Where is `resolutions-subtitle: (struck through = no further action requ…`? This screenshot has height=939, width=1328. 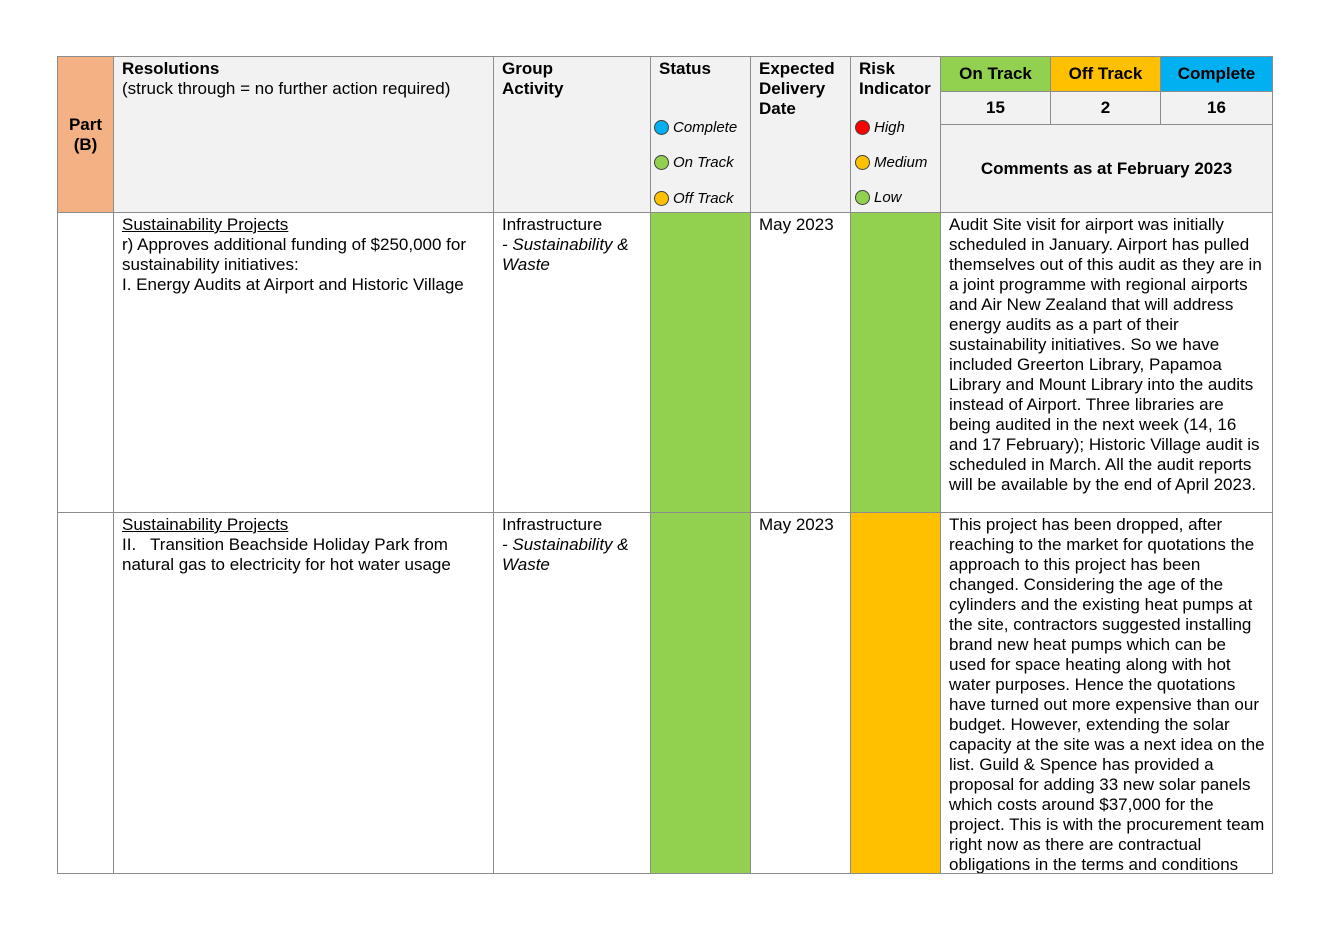
resolutions-subtitle: (struck through = no further action requ… is located at coordinates (286, 88).